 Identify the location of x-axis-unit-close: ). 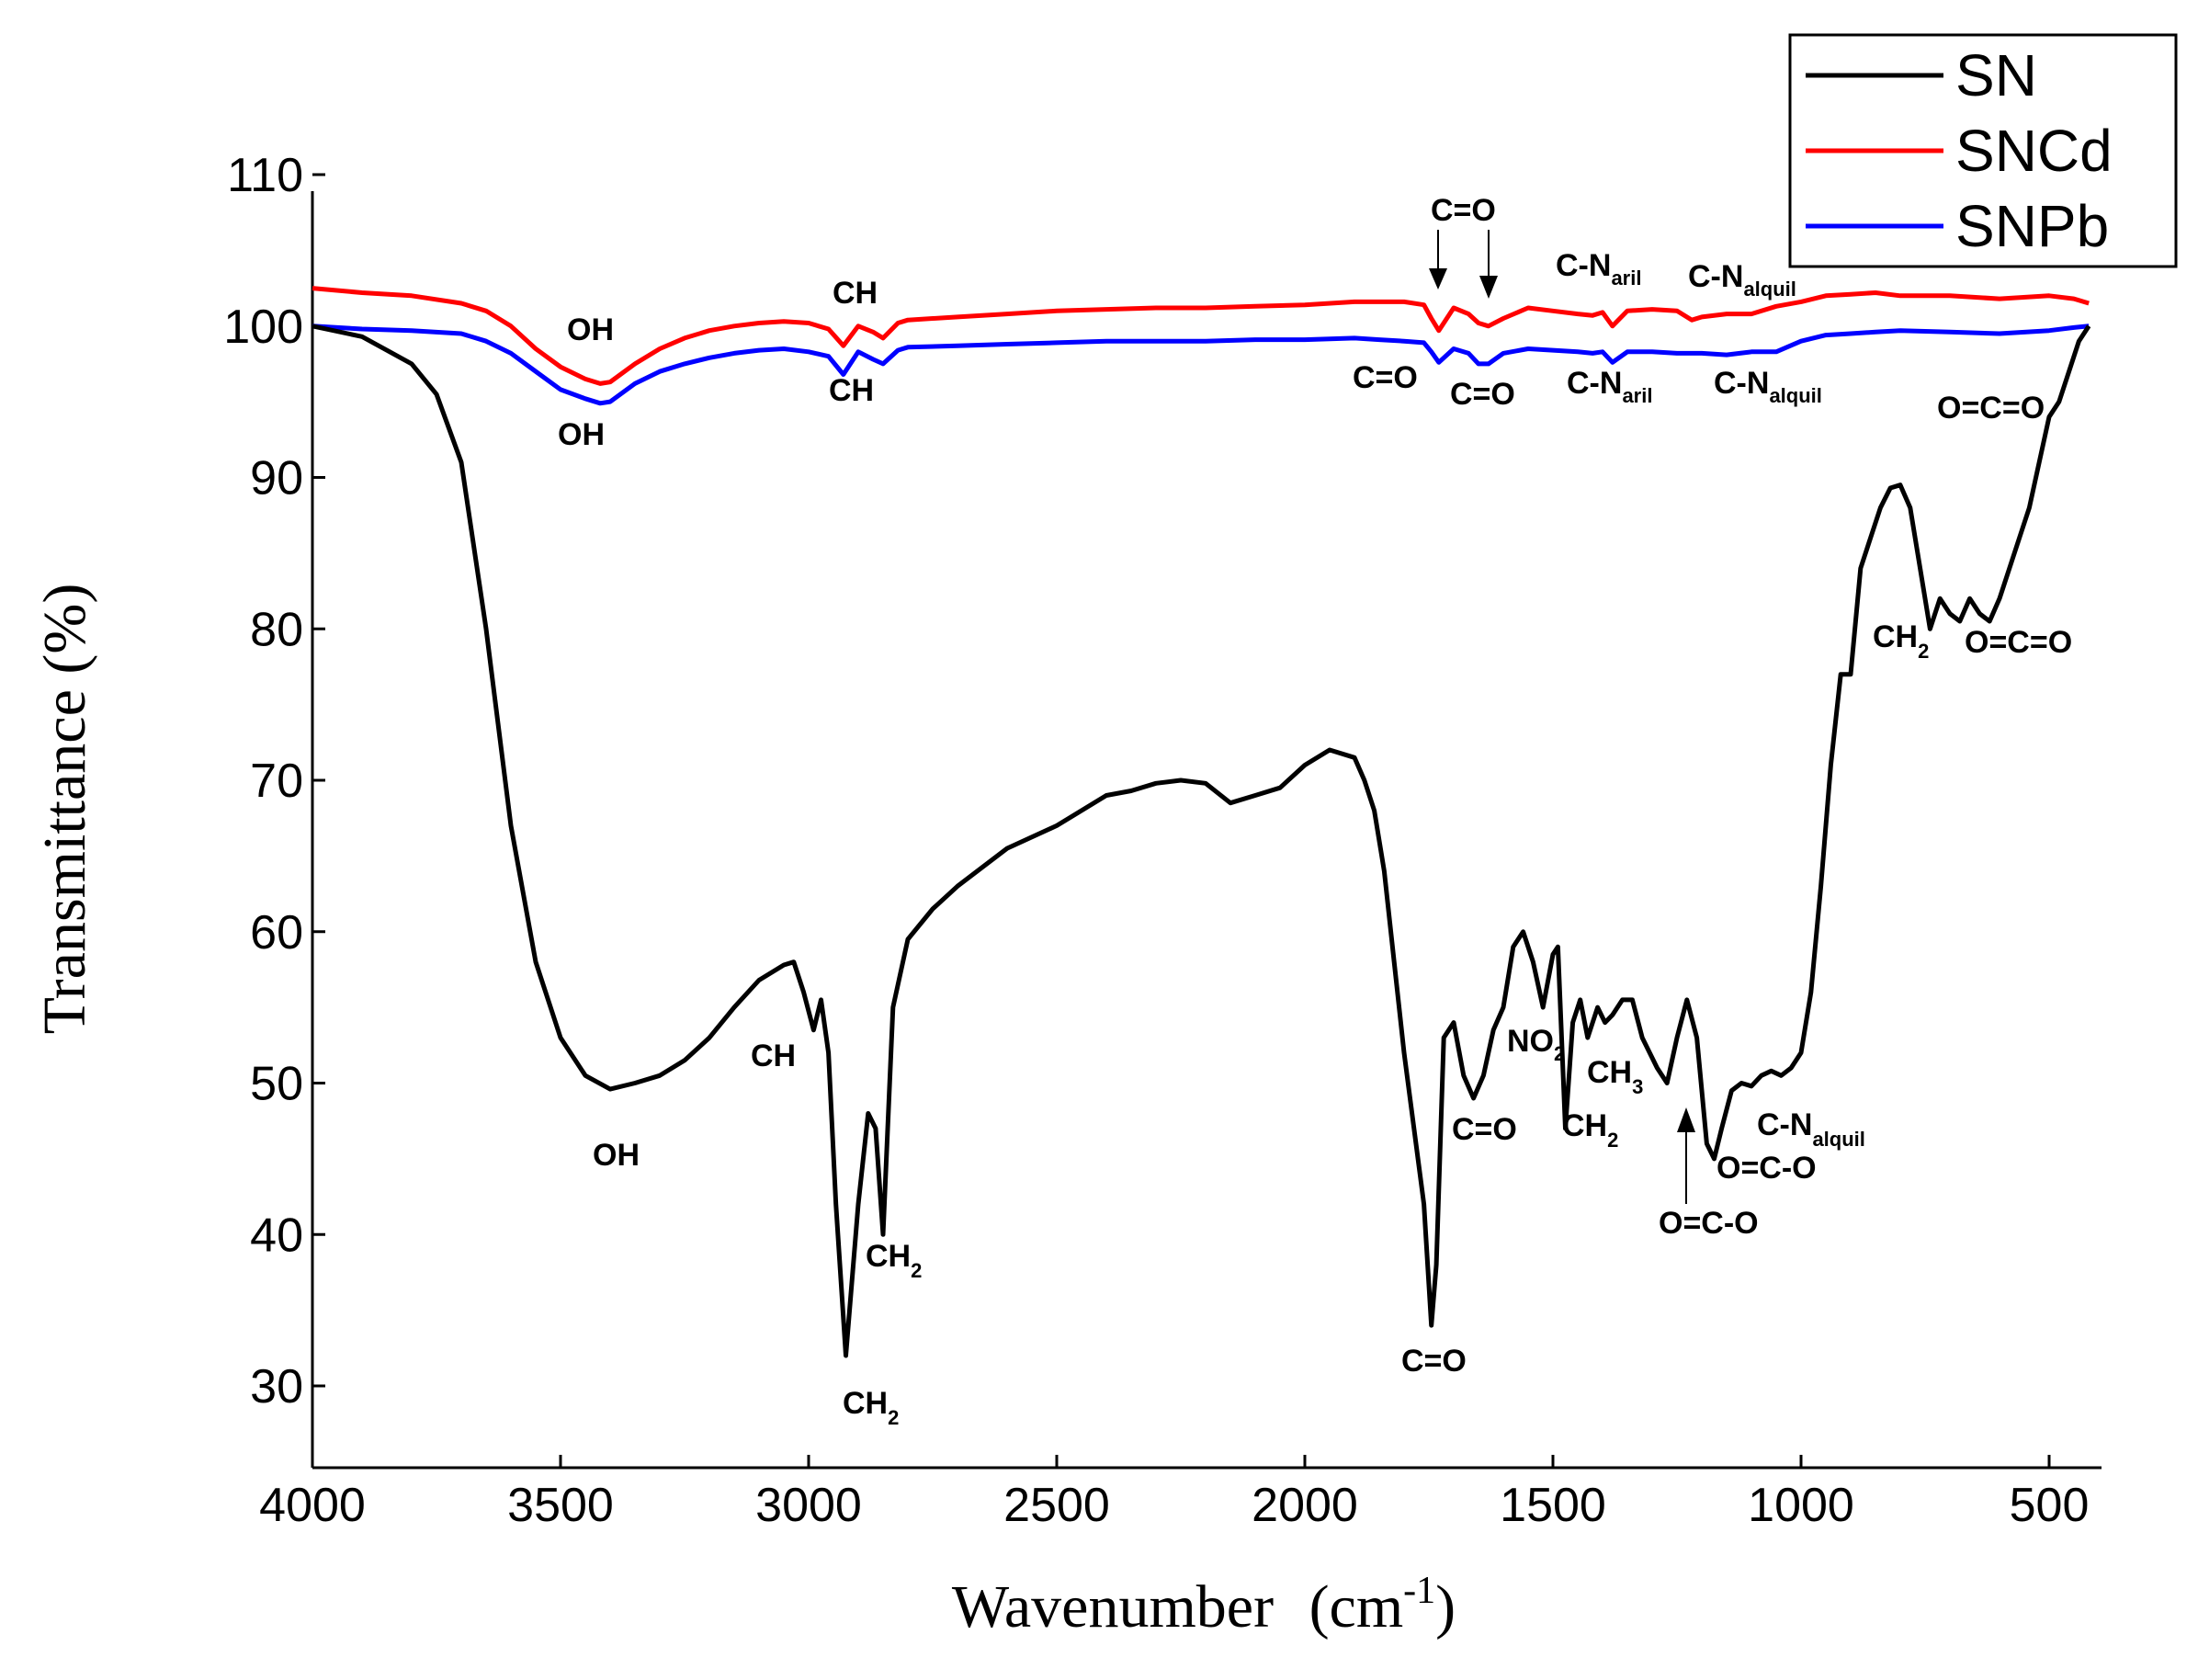
(1445, 1606).